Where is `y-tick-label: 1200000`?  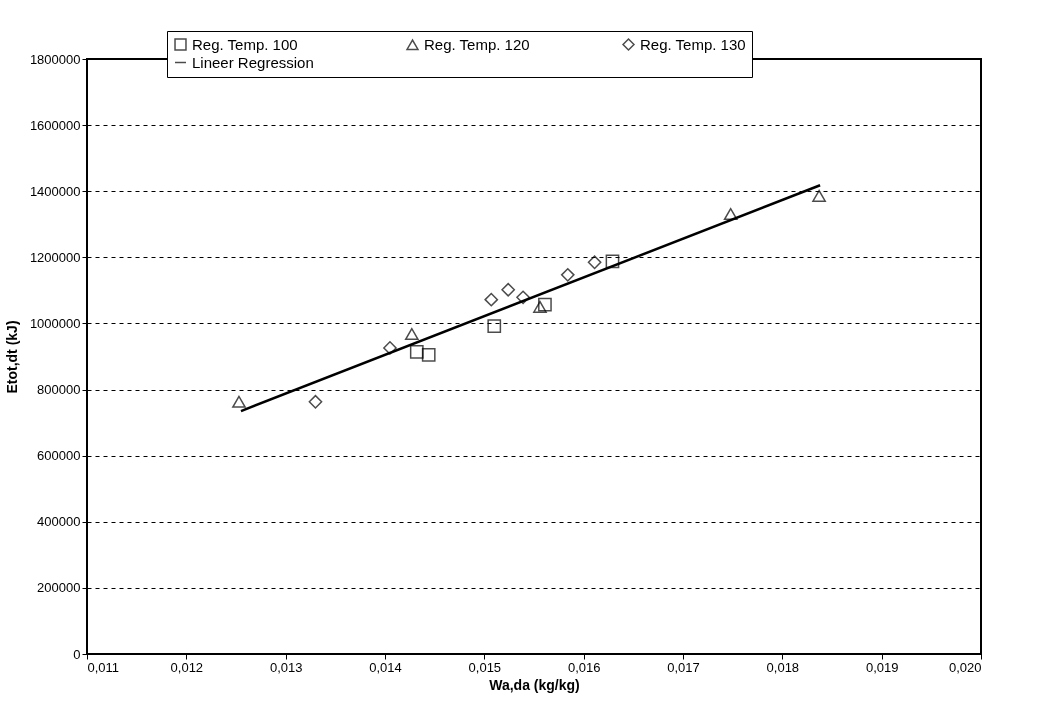 y-tick-label: 1200000 is located at coordinates (55, 257).